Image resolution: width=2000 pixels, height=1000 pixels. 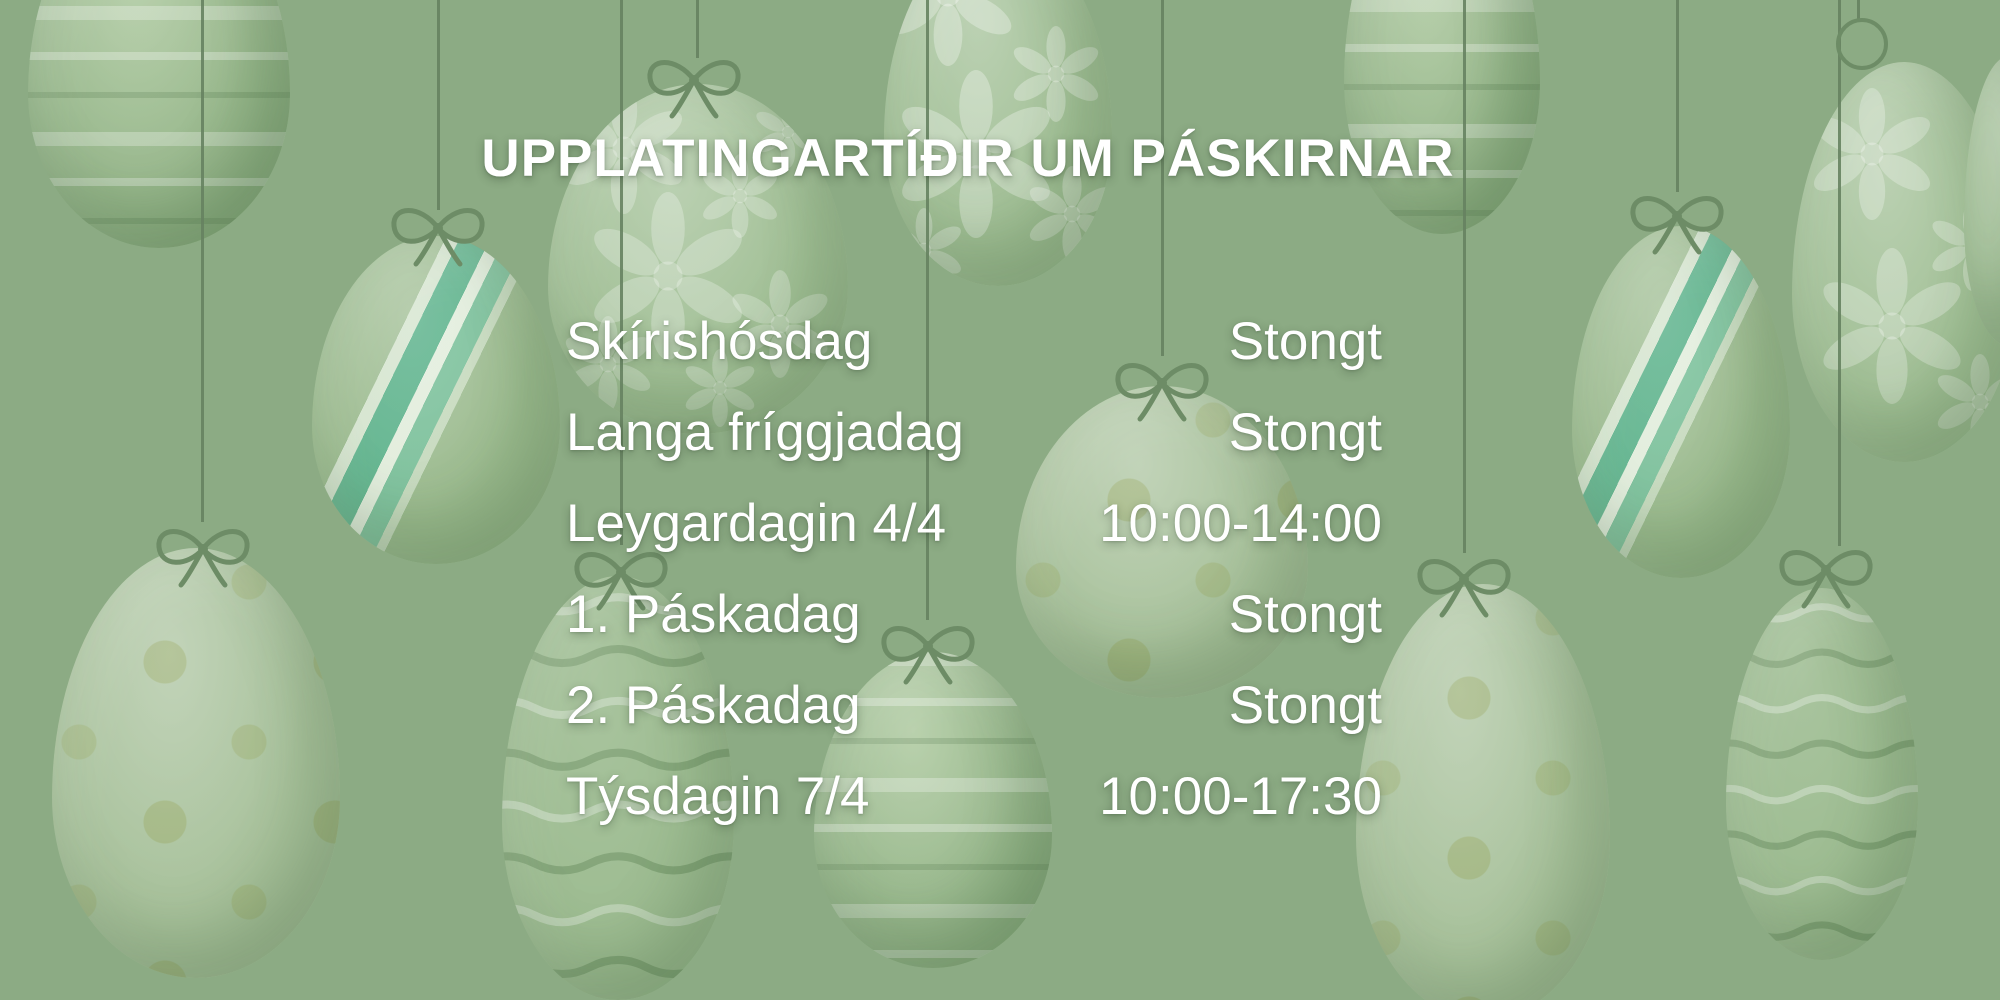 What do you see at coordinates (974, 796) in the screenshot?
I see `table-row: Týsdagin 7/4 10:00-17:30` at bounding box center [974, 796].